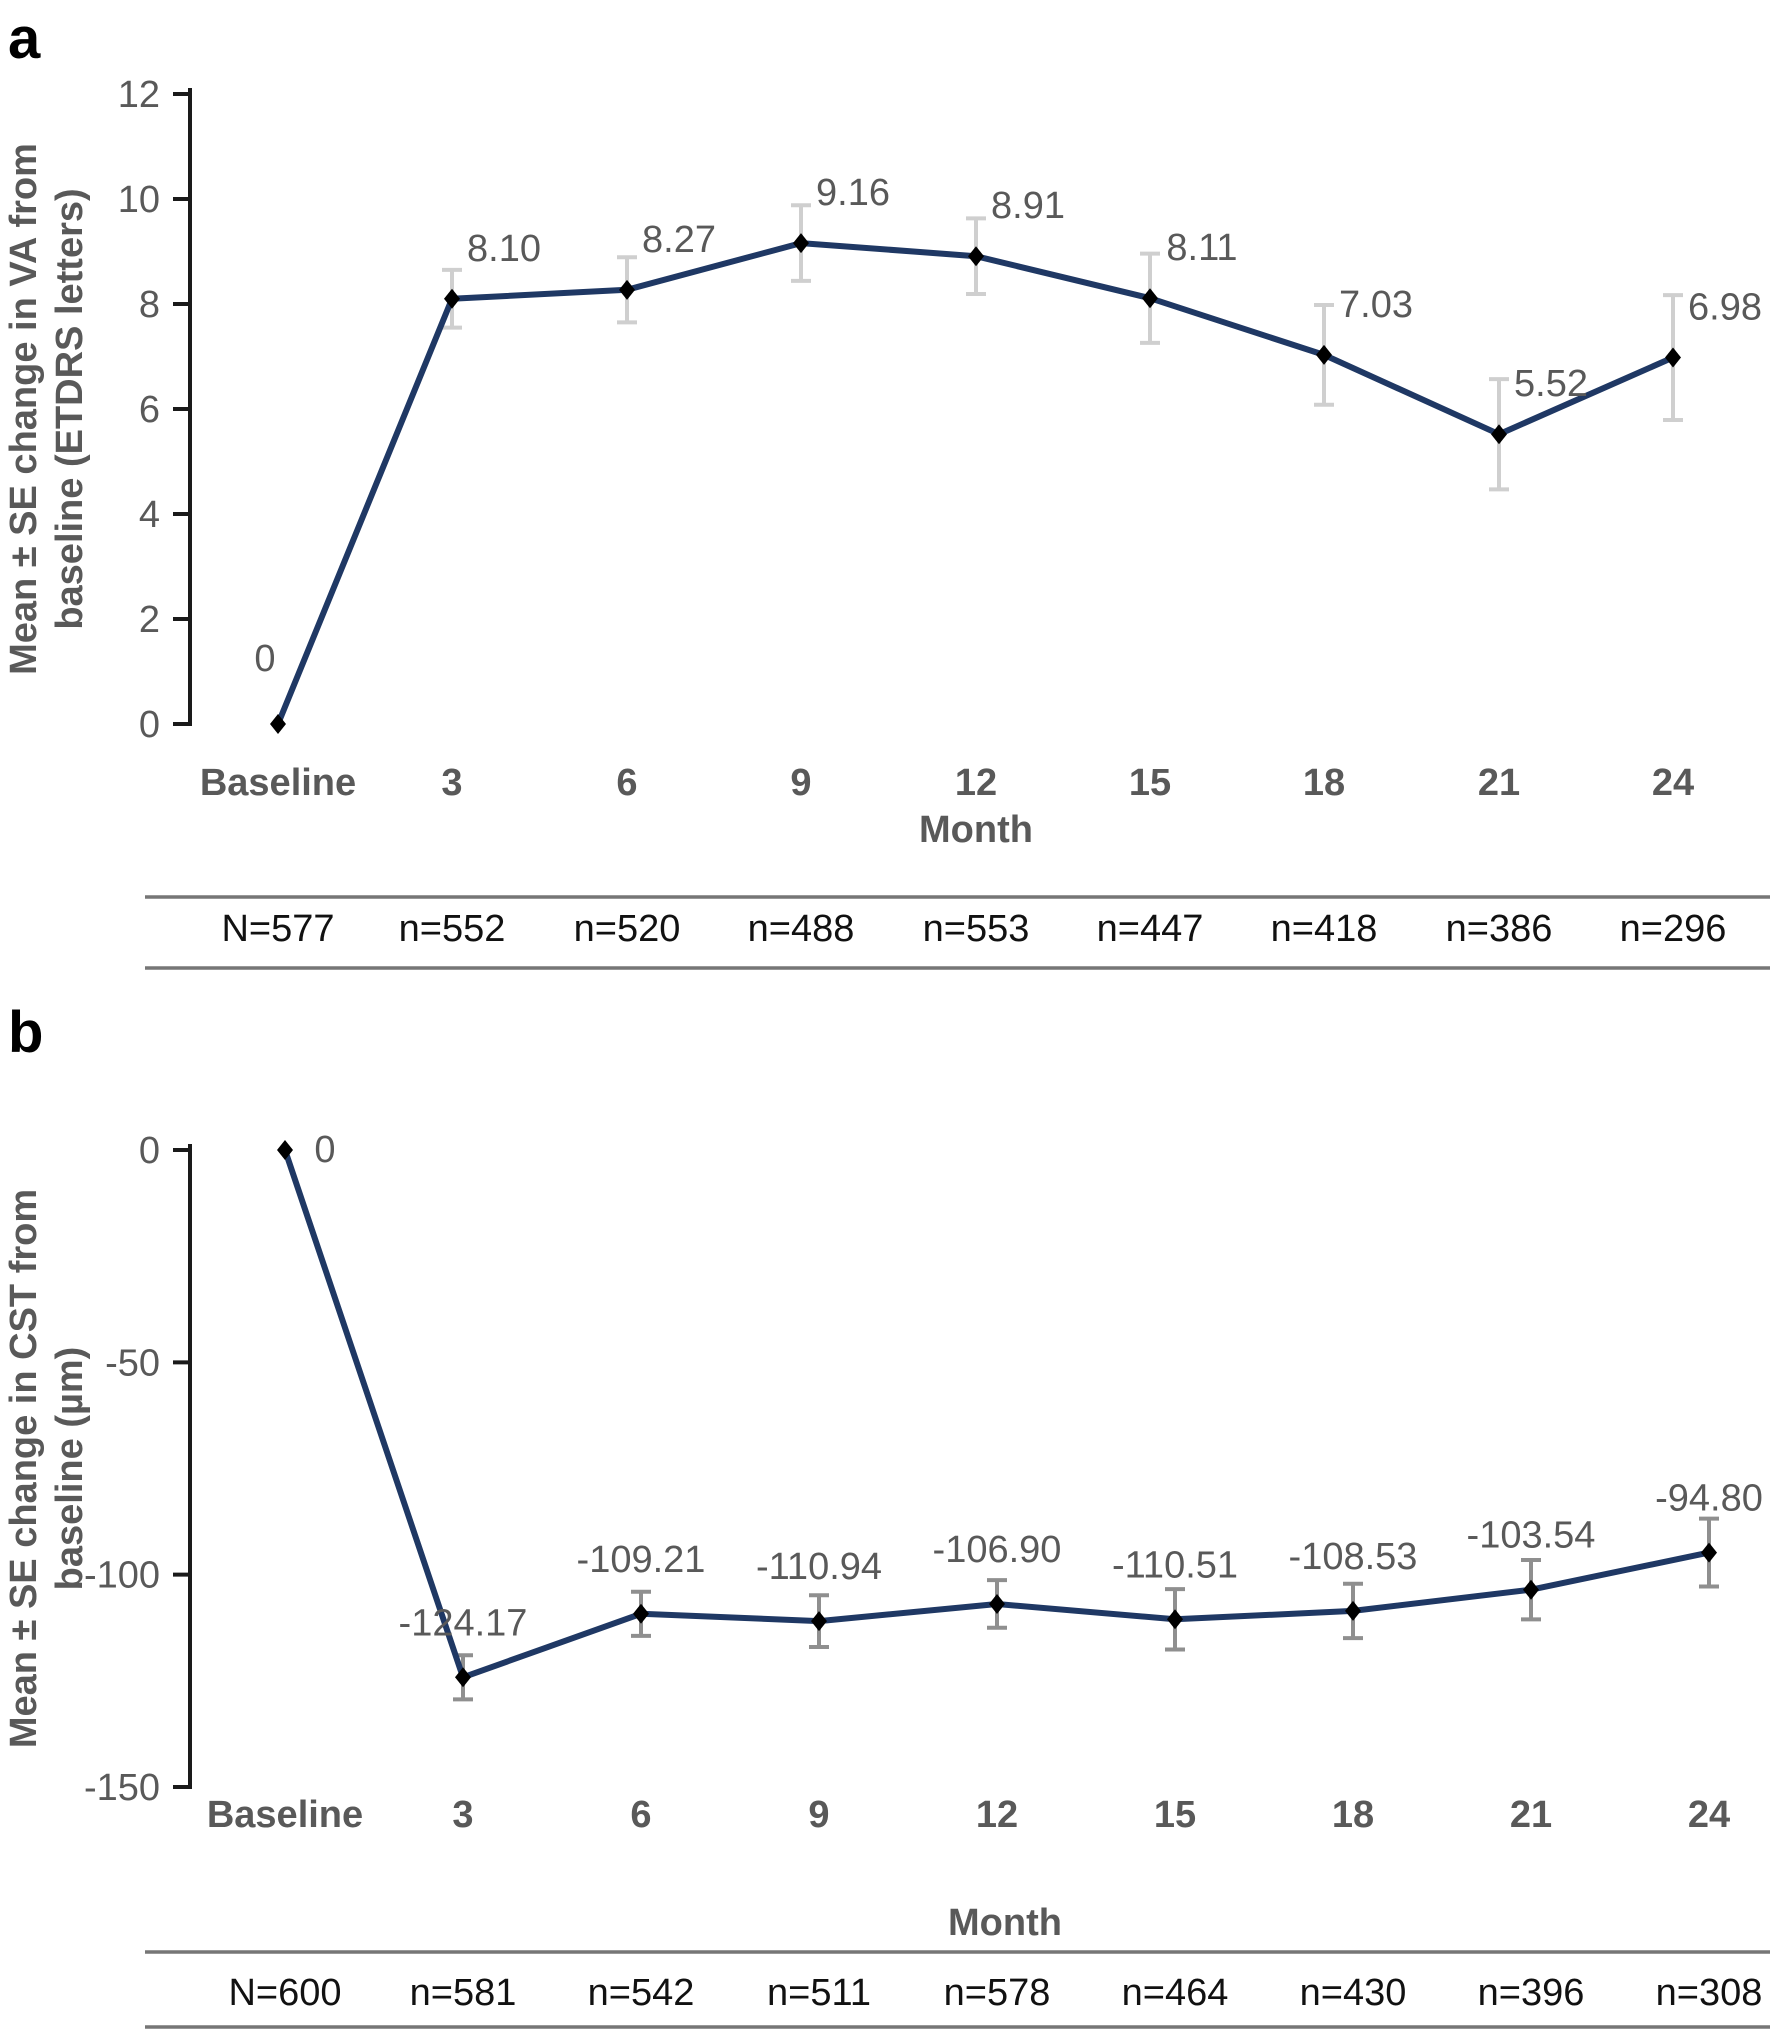 The image size is (1770, 2034). I want to click on n-value: n=511, so click(819, 1993).